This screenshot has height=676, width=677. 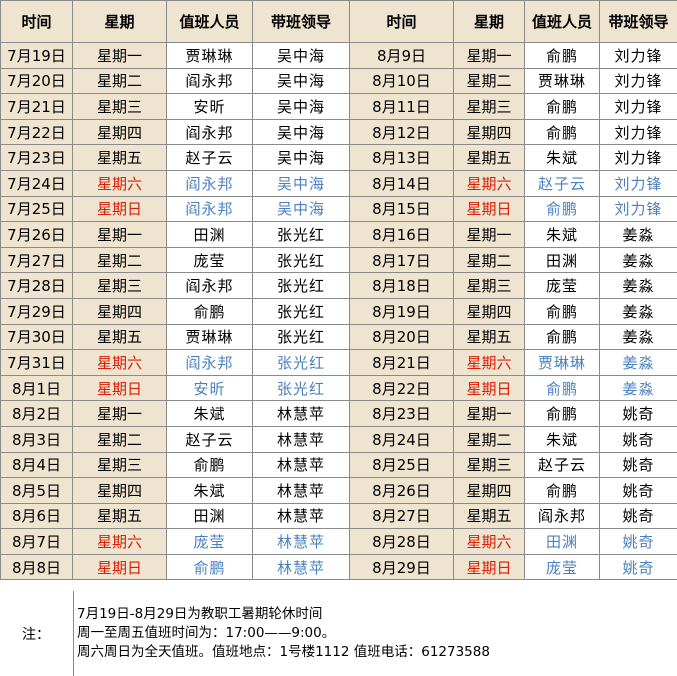 What do you see at coordinates (401, 260) in the screenshot?
I see `date-cell: 8月17日` at bounding box center [401, 260].